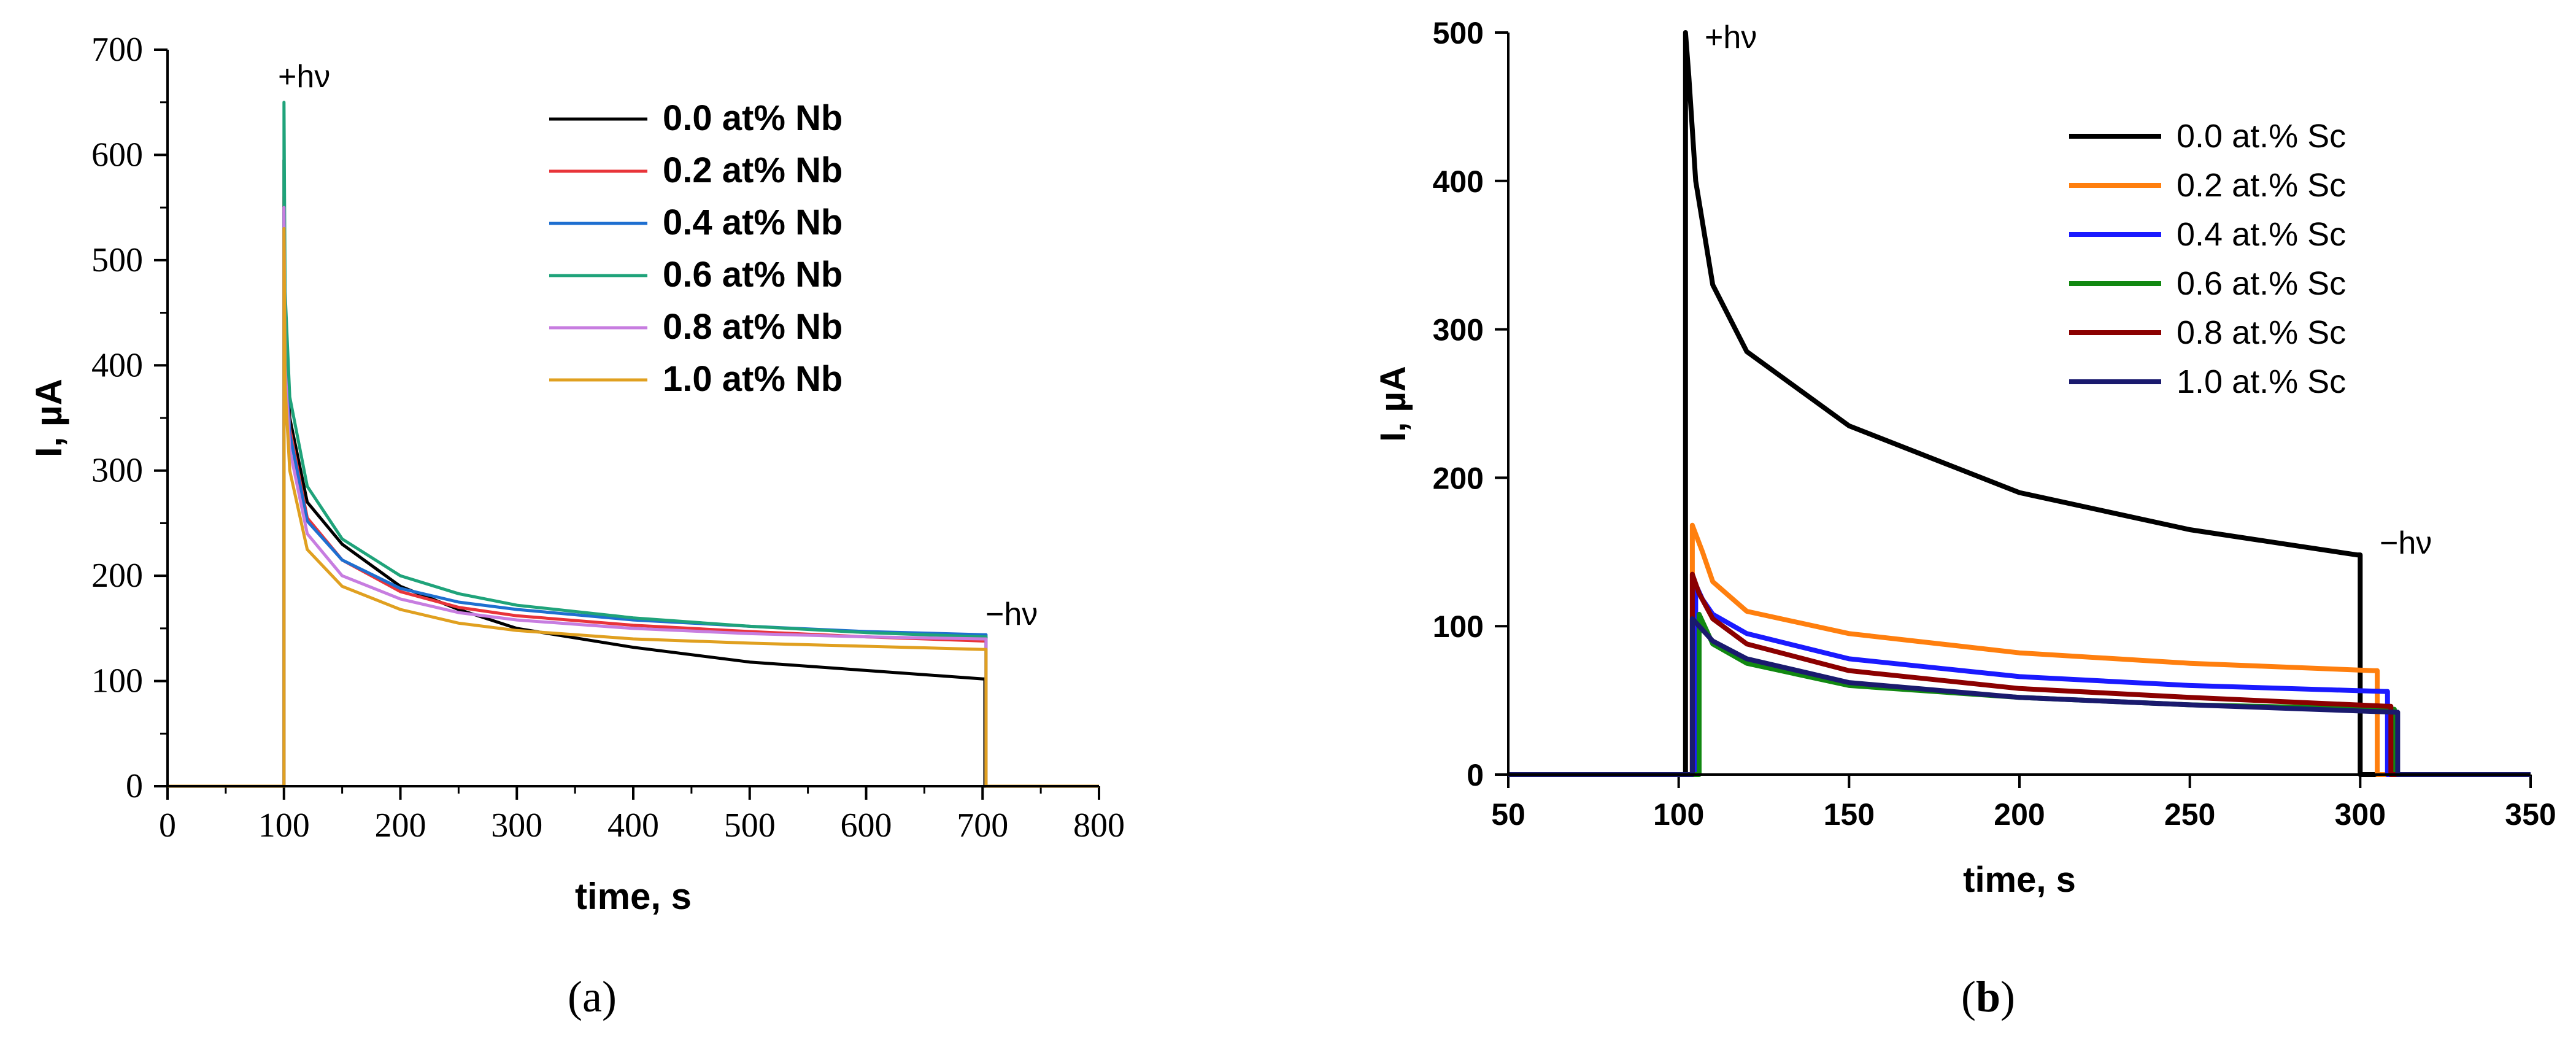 The width and height of the screenshot is (2576, 1044). I want to click on panel-a-caption-open: (, so click(575, 996).